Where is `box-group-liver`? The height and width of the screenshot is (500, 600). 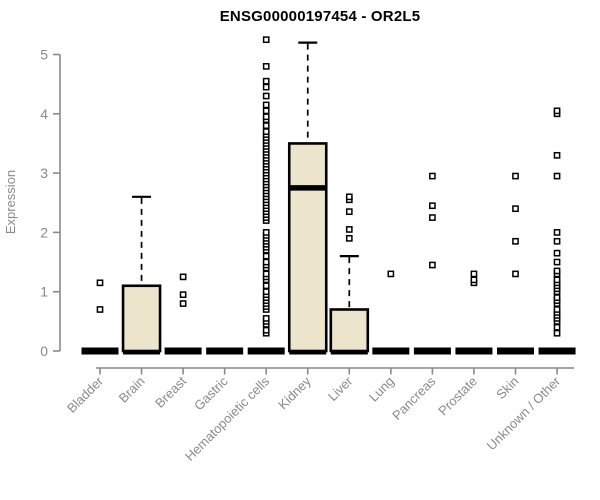
box-group-liver is located at coordinates (349, 274).